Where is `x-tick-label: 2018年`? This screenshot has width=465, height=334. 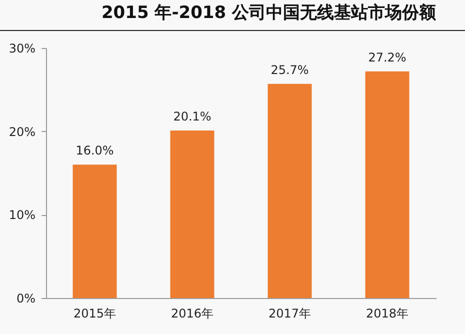
x-tick-label: 2018年 is located at coordinates (387, 313).